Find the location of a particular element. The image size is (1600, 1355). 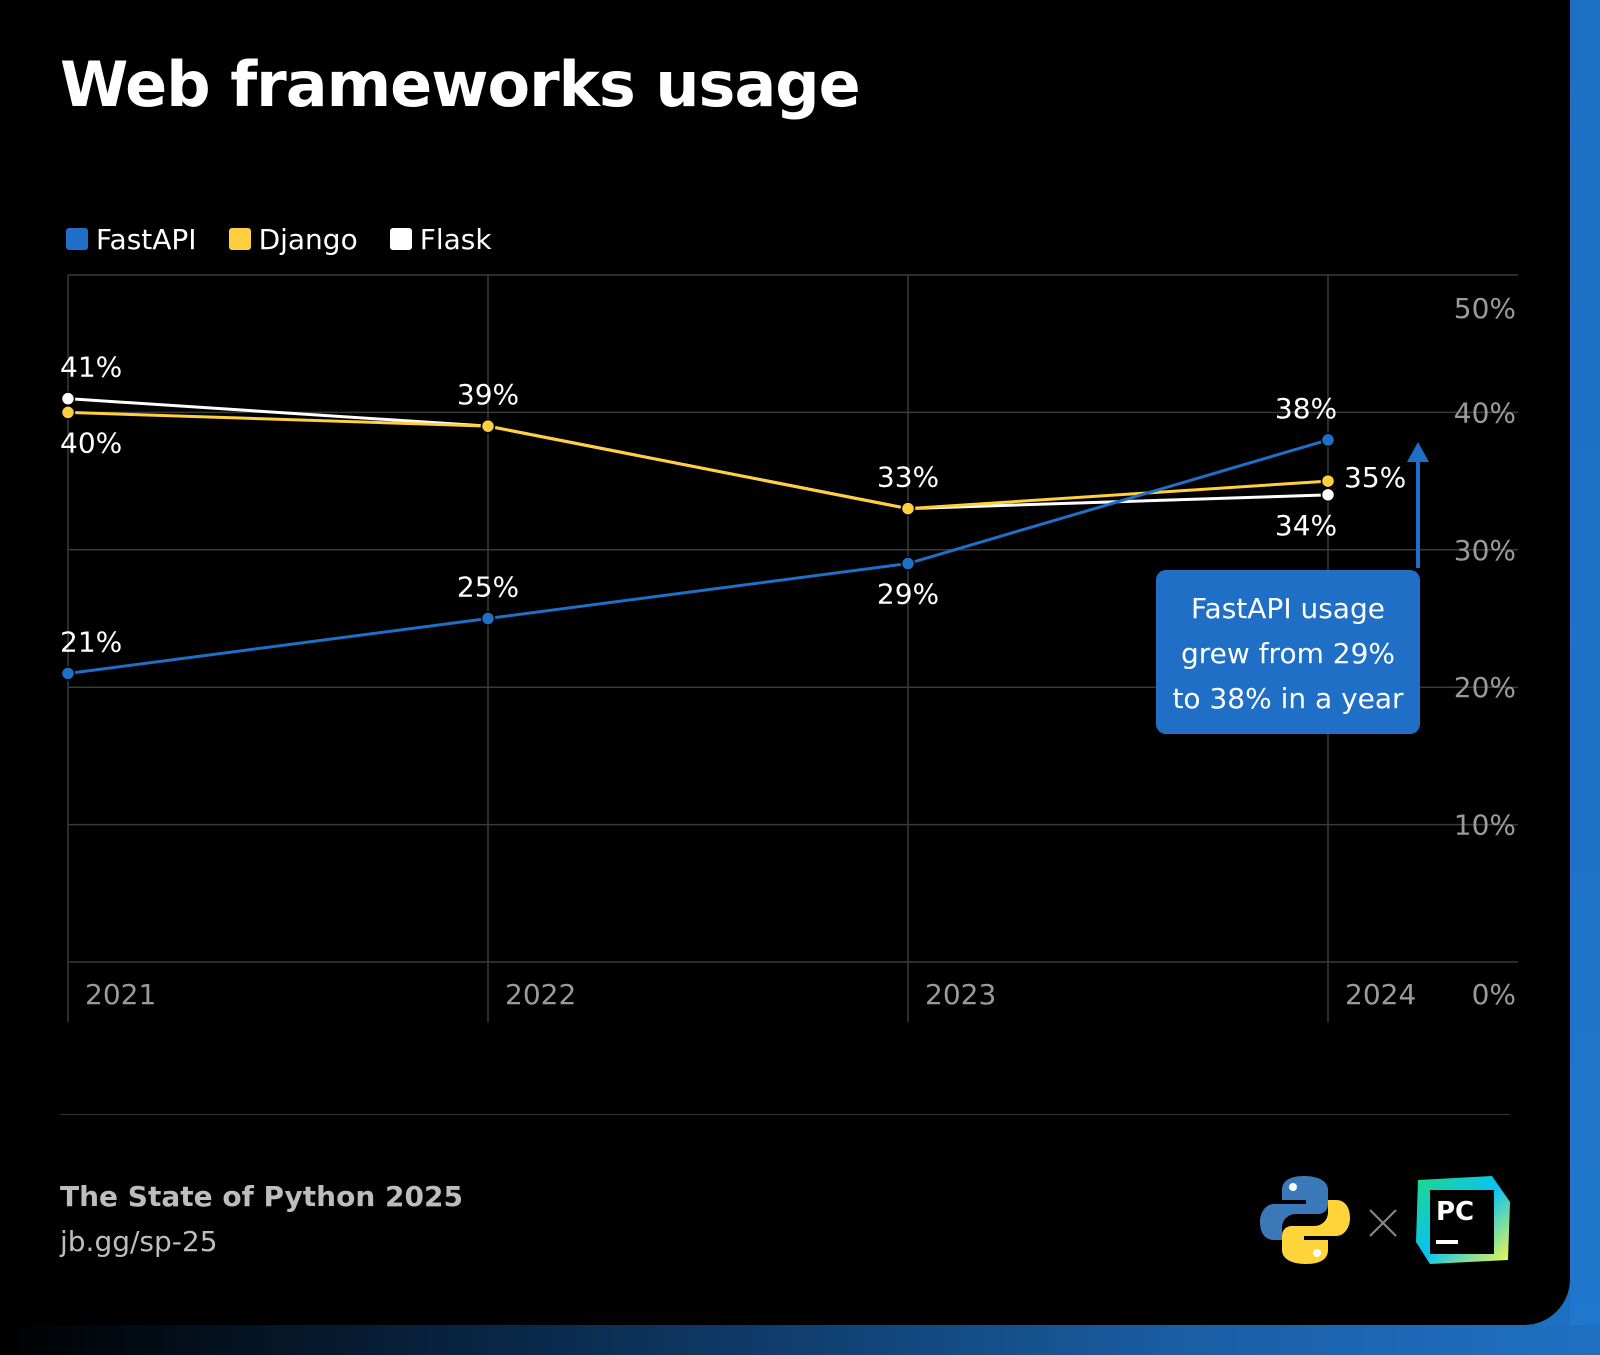

legend-item-flask: Flask is located at coordinates (440, 239).